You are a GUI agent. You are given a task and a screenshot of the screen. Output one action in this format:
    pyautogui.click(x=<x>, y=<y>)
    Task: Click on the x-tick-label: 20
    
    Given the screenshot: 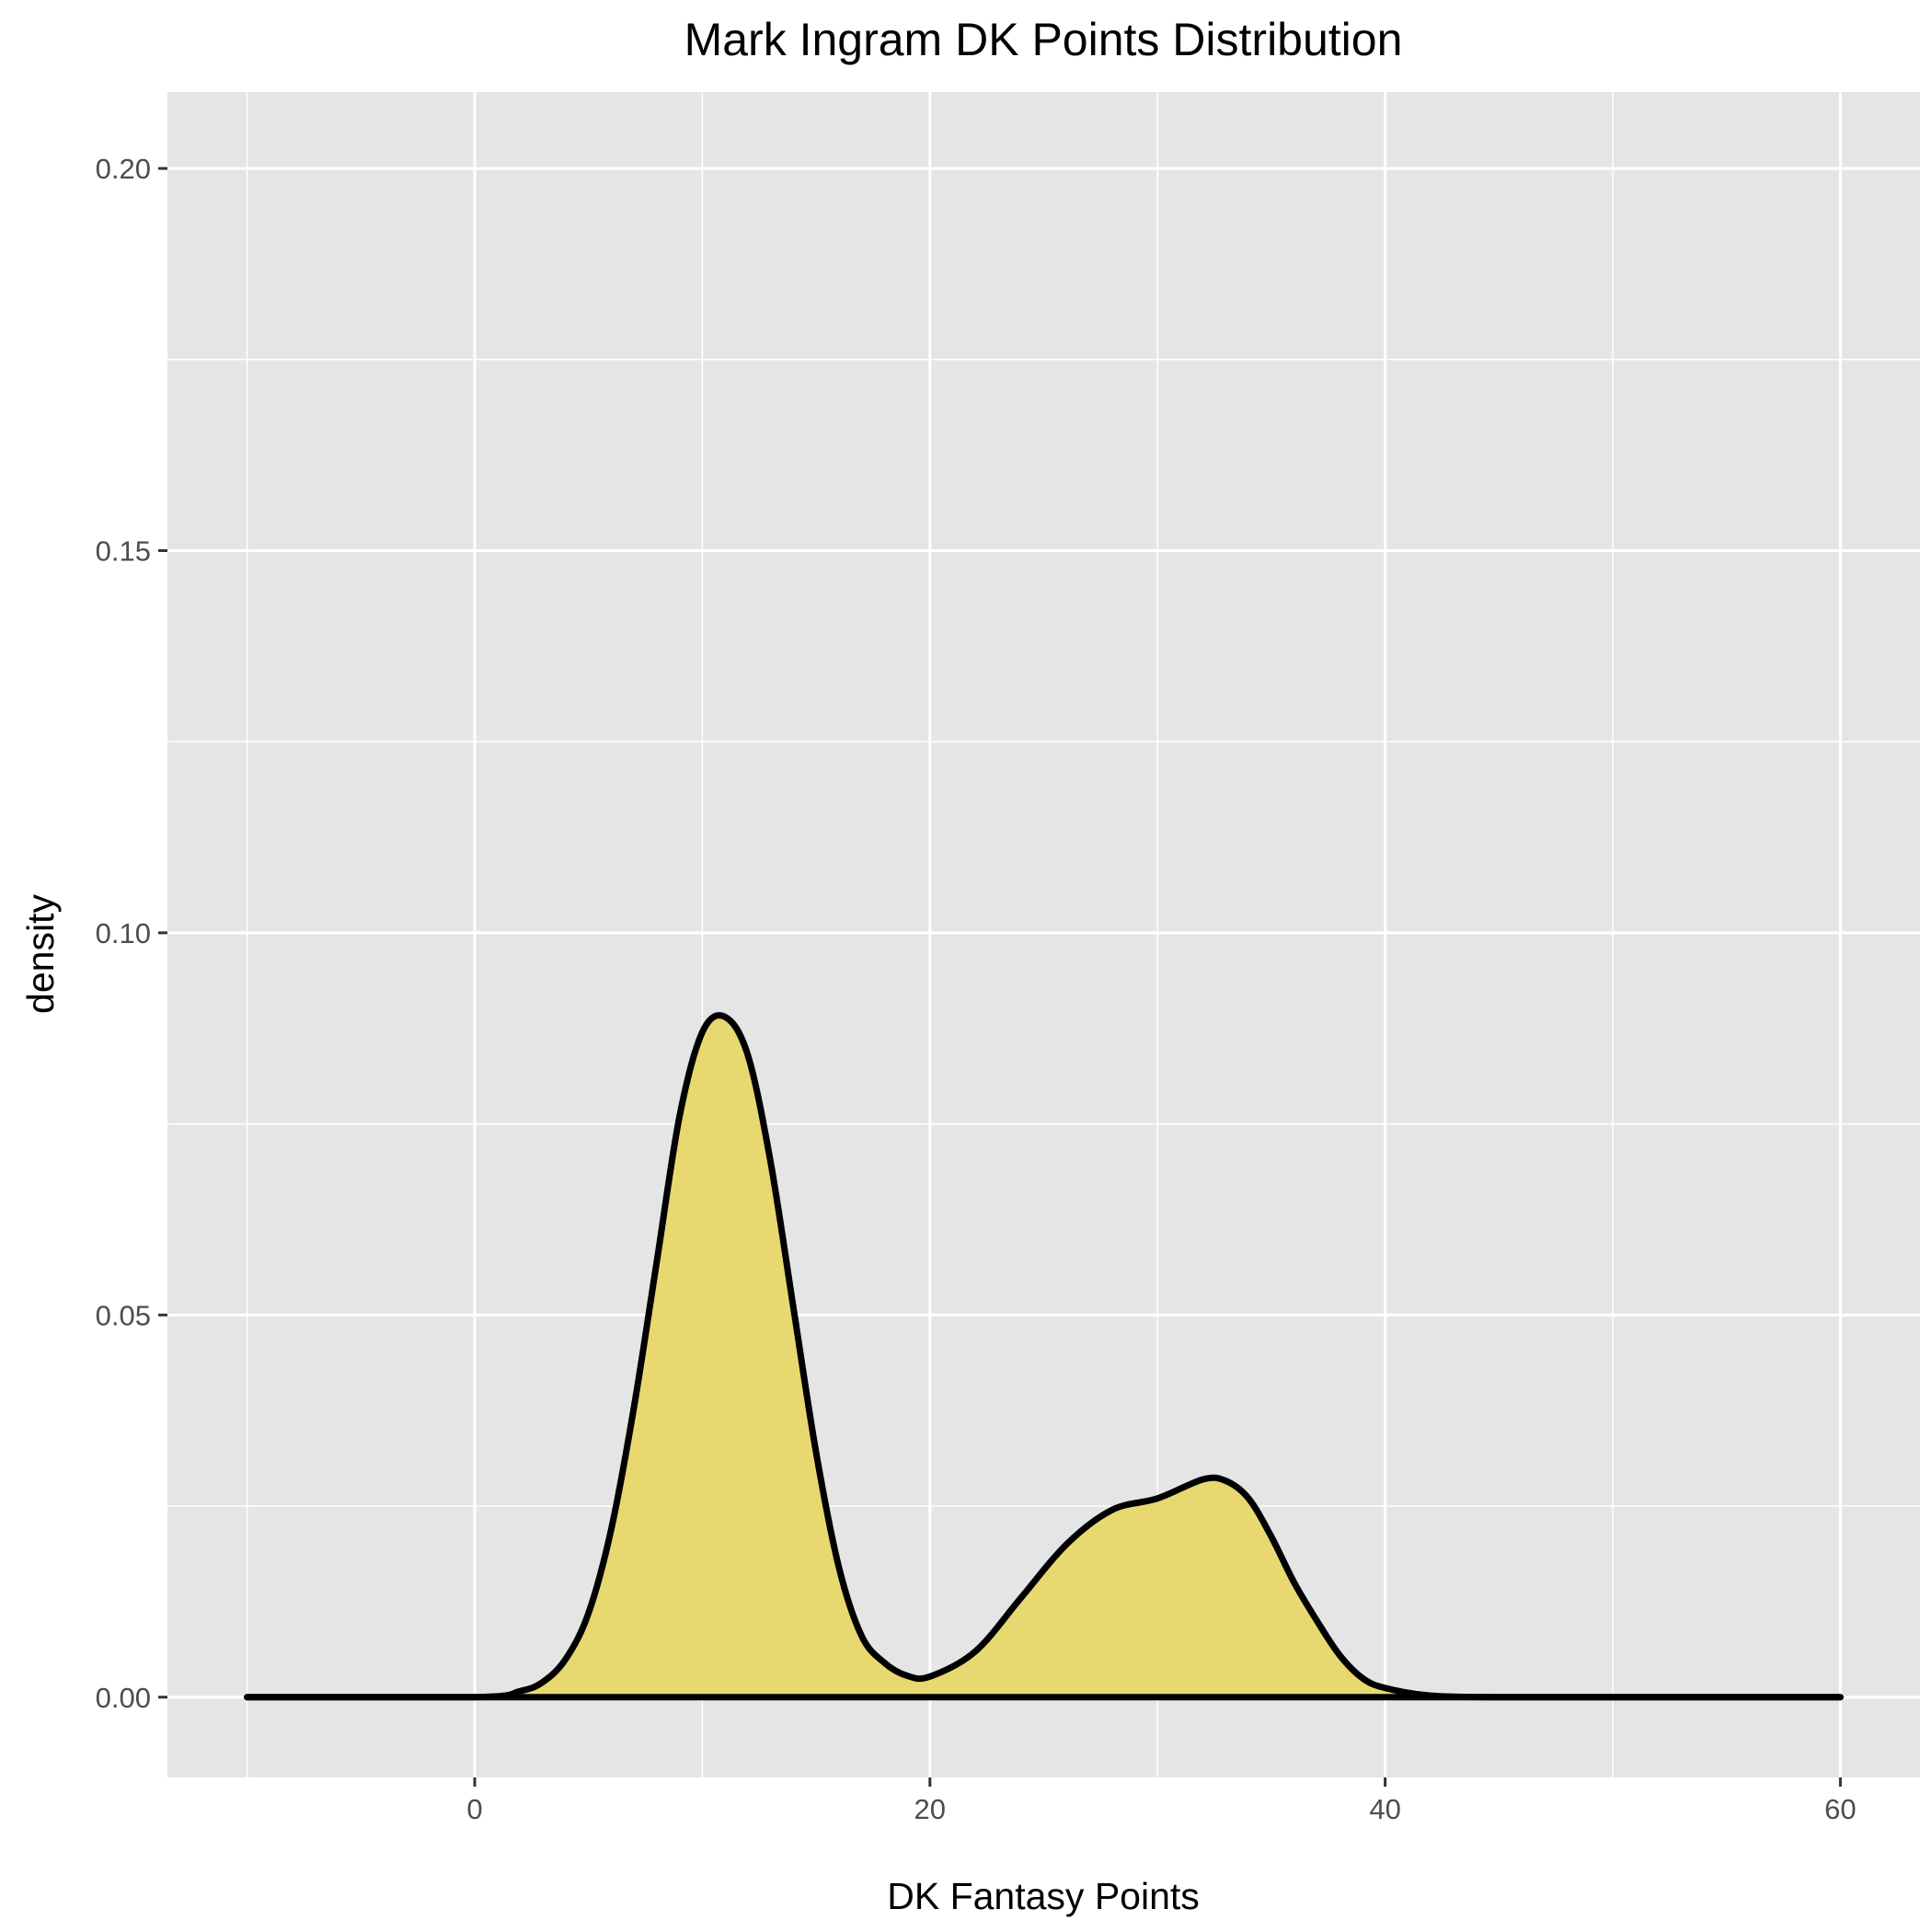 What is the action you would take?
    pyautogui.click(x=930, y=1809)
    